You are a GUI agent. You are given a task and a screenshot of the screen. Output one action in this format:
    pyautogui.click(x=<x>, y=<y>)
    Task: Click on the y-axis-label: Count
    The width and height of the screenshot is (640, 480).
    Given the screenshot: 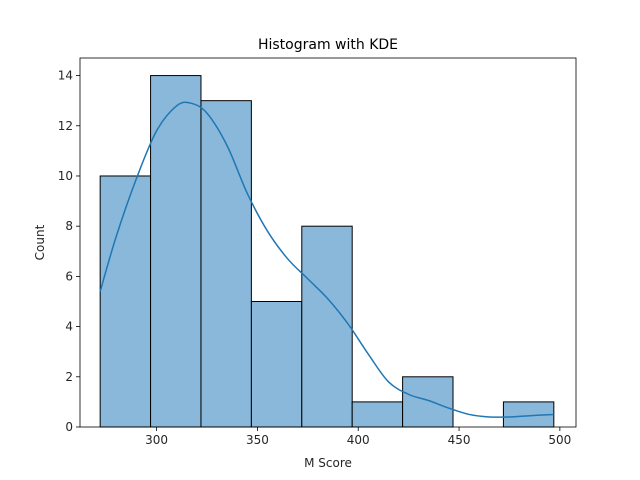 What is the action you would take?
    pyautogui.click(x=40, y=242)
    